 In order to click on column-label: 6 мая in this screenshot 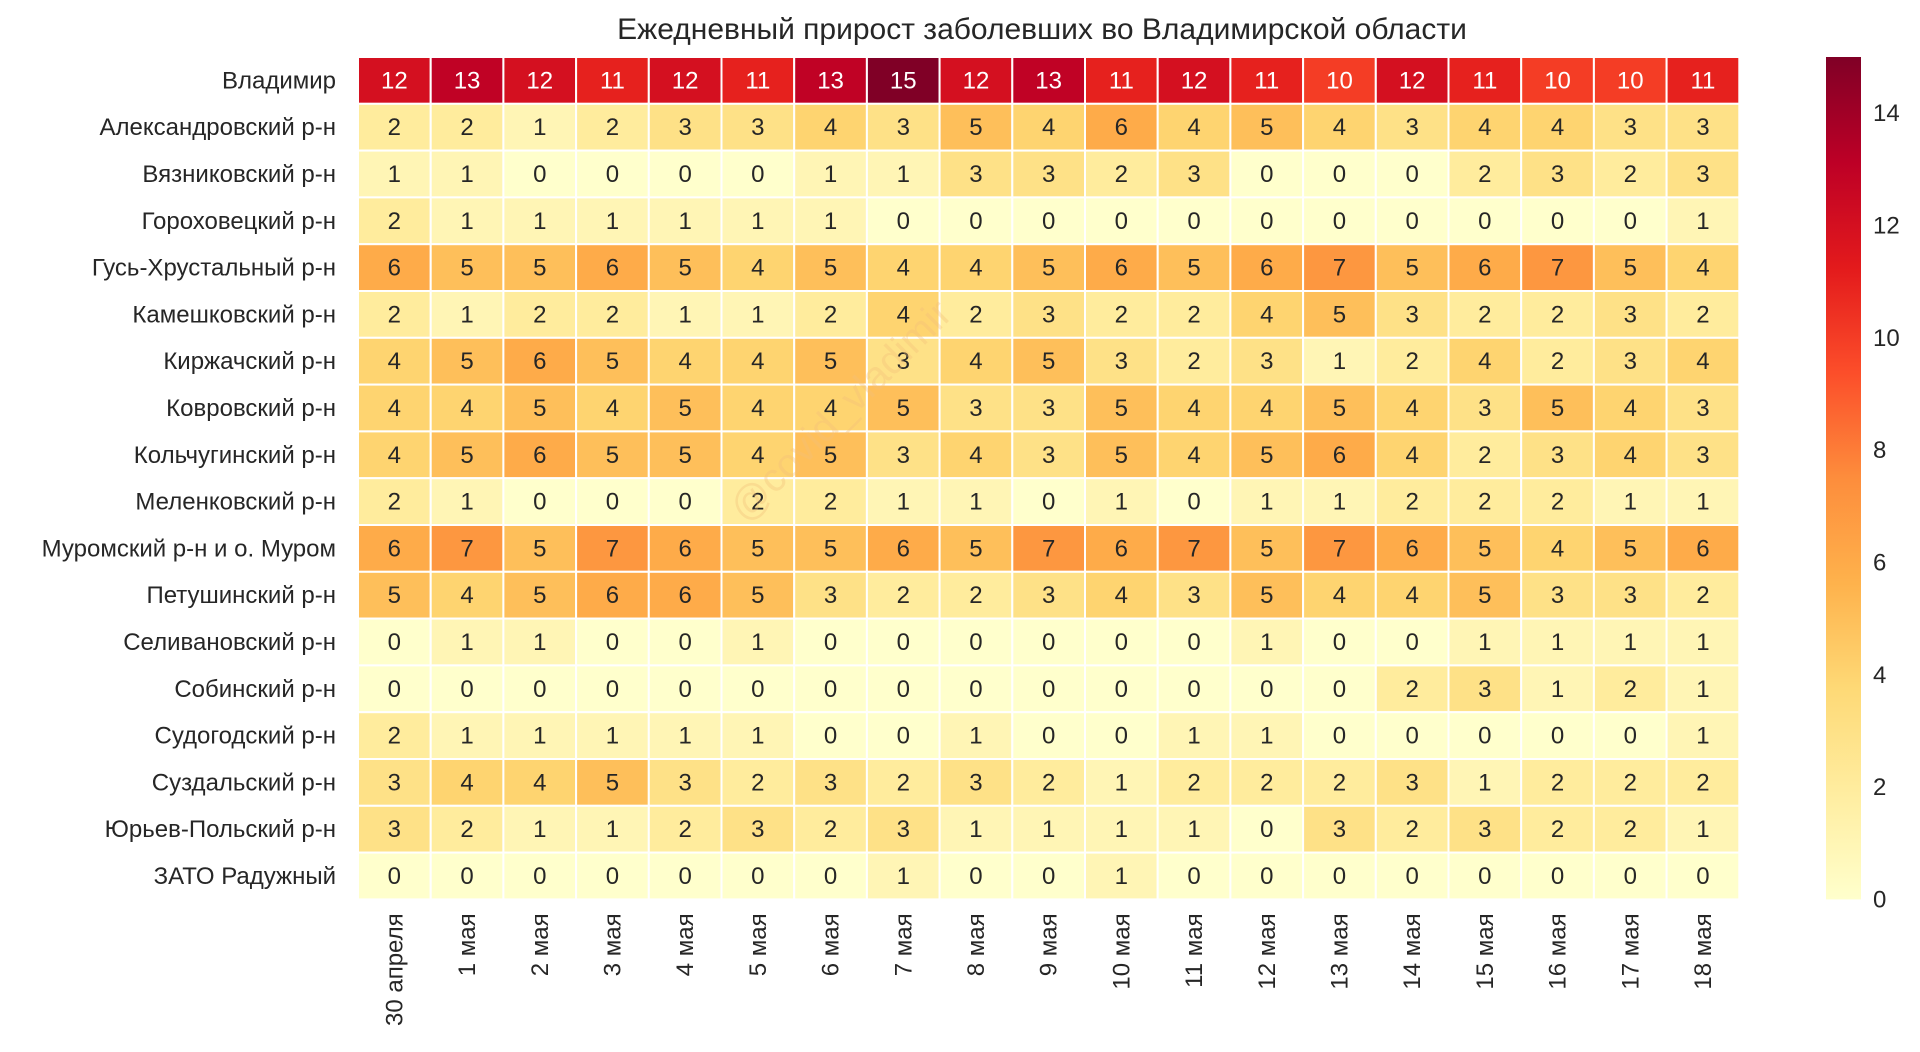, I will do `click(831, 944)`.